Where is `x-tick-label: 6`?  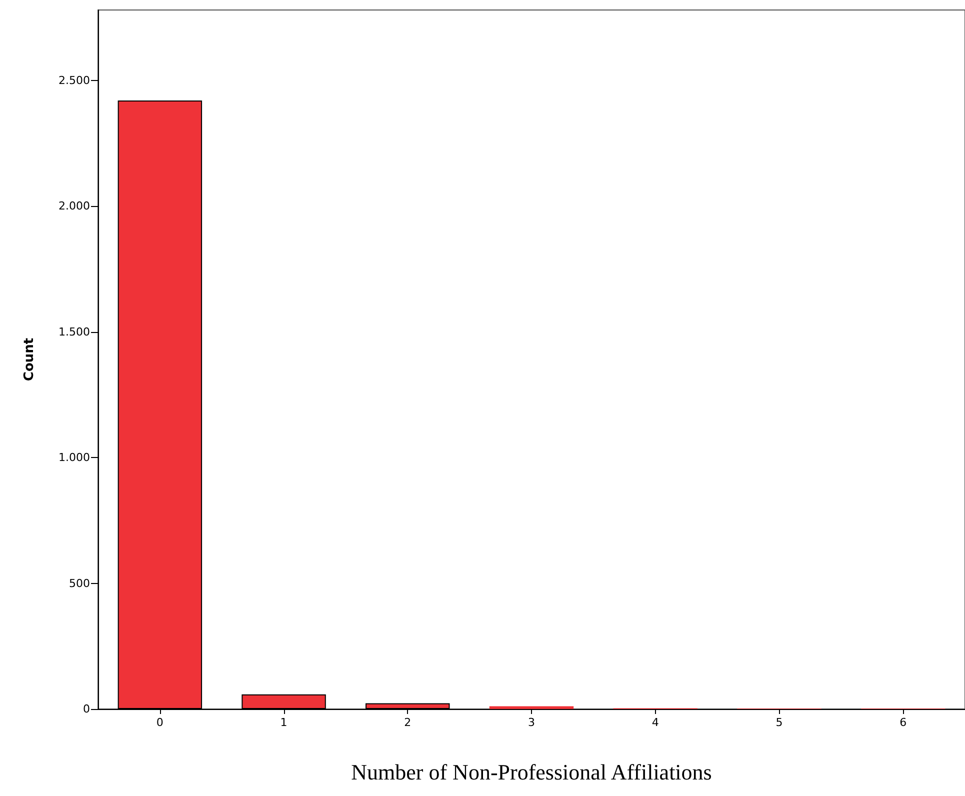
x-tick-label: 6 is located at coordinates (903, 722).